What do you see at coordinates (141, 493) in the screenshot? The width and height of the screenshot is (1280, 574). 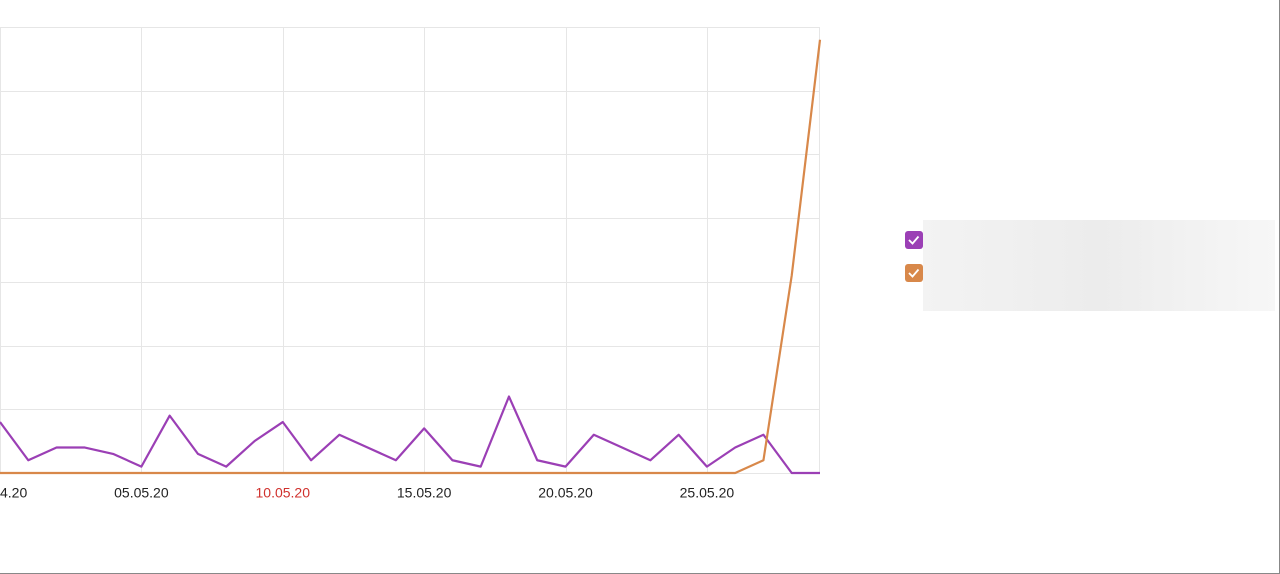 I see `x-tick-label: 05.05.20` at bounding box center [141, 493].